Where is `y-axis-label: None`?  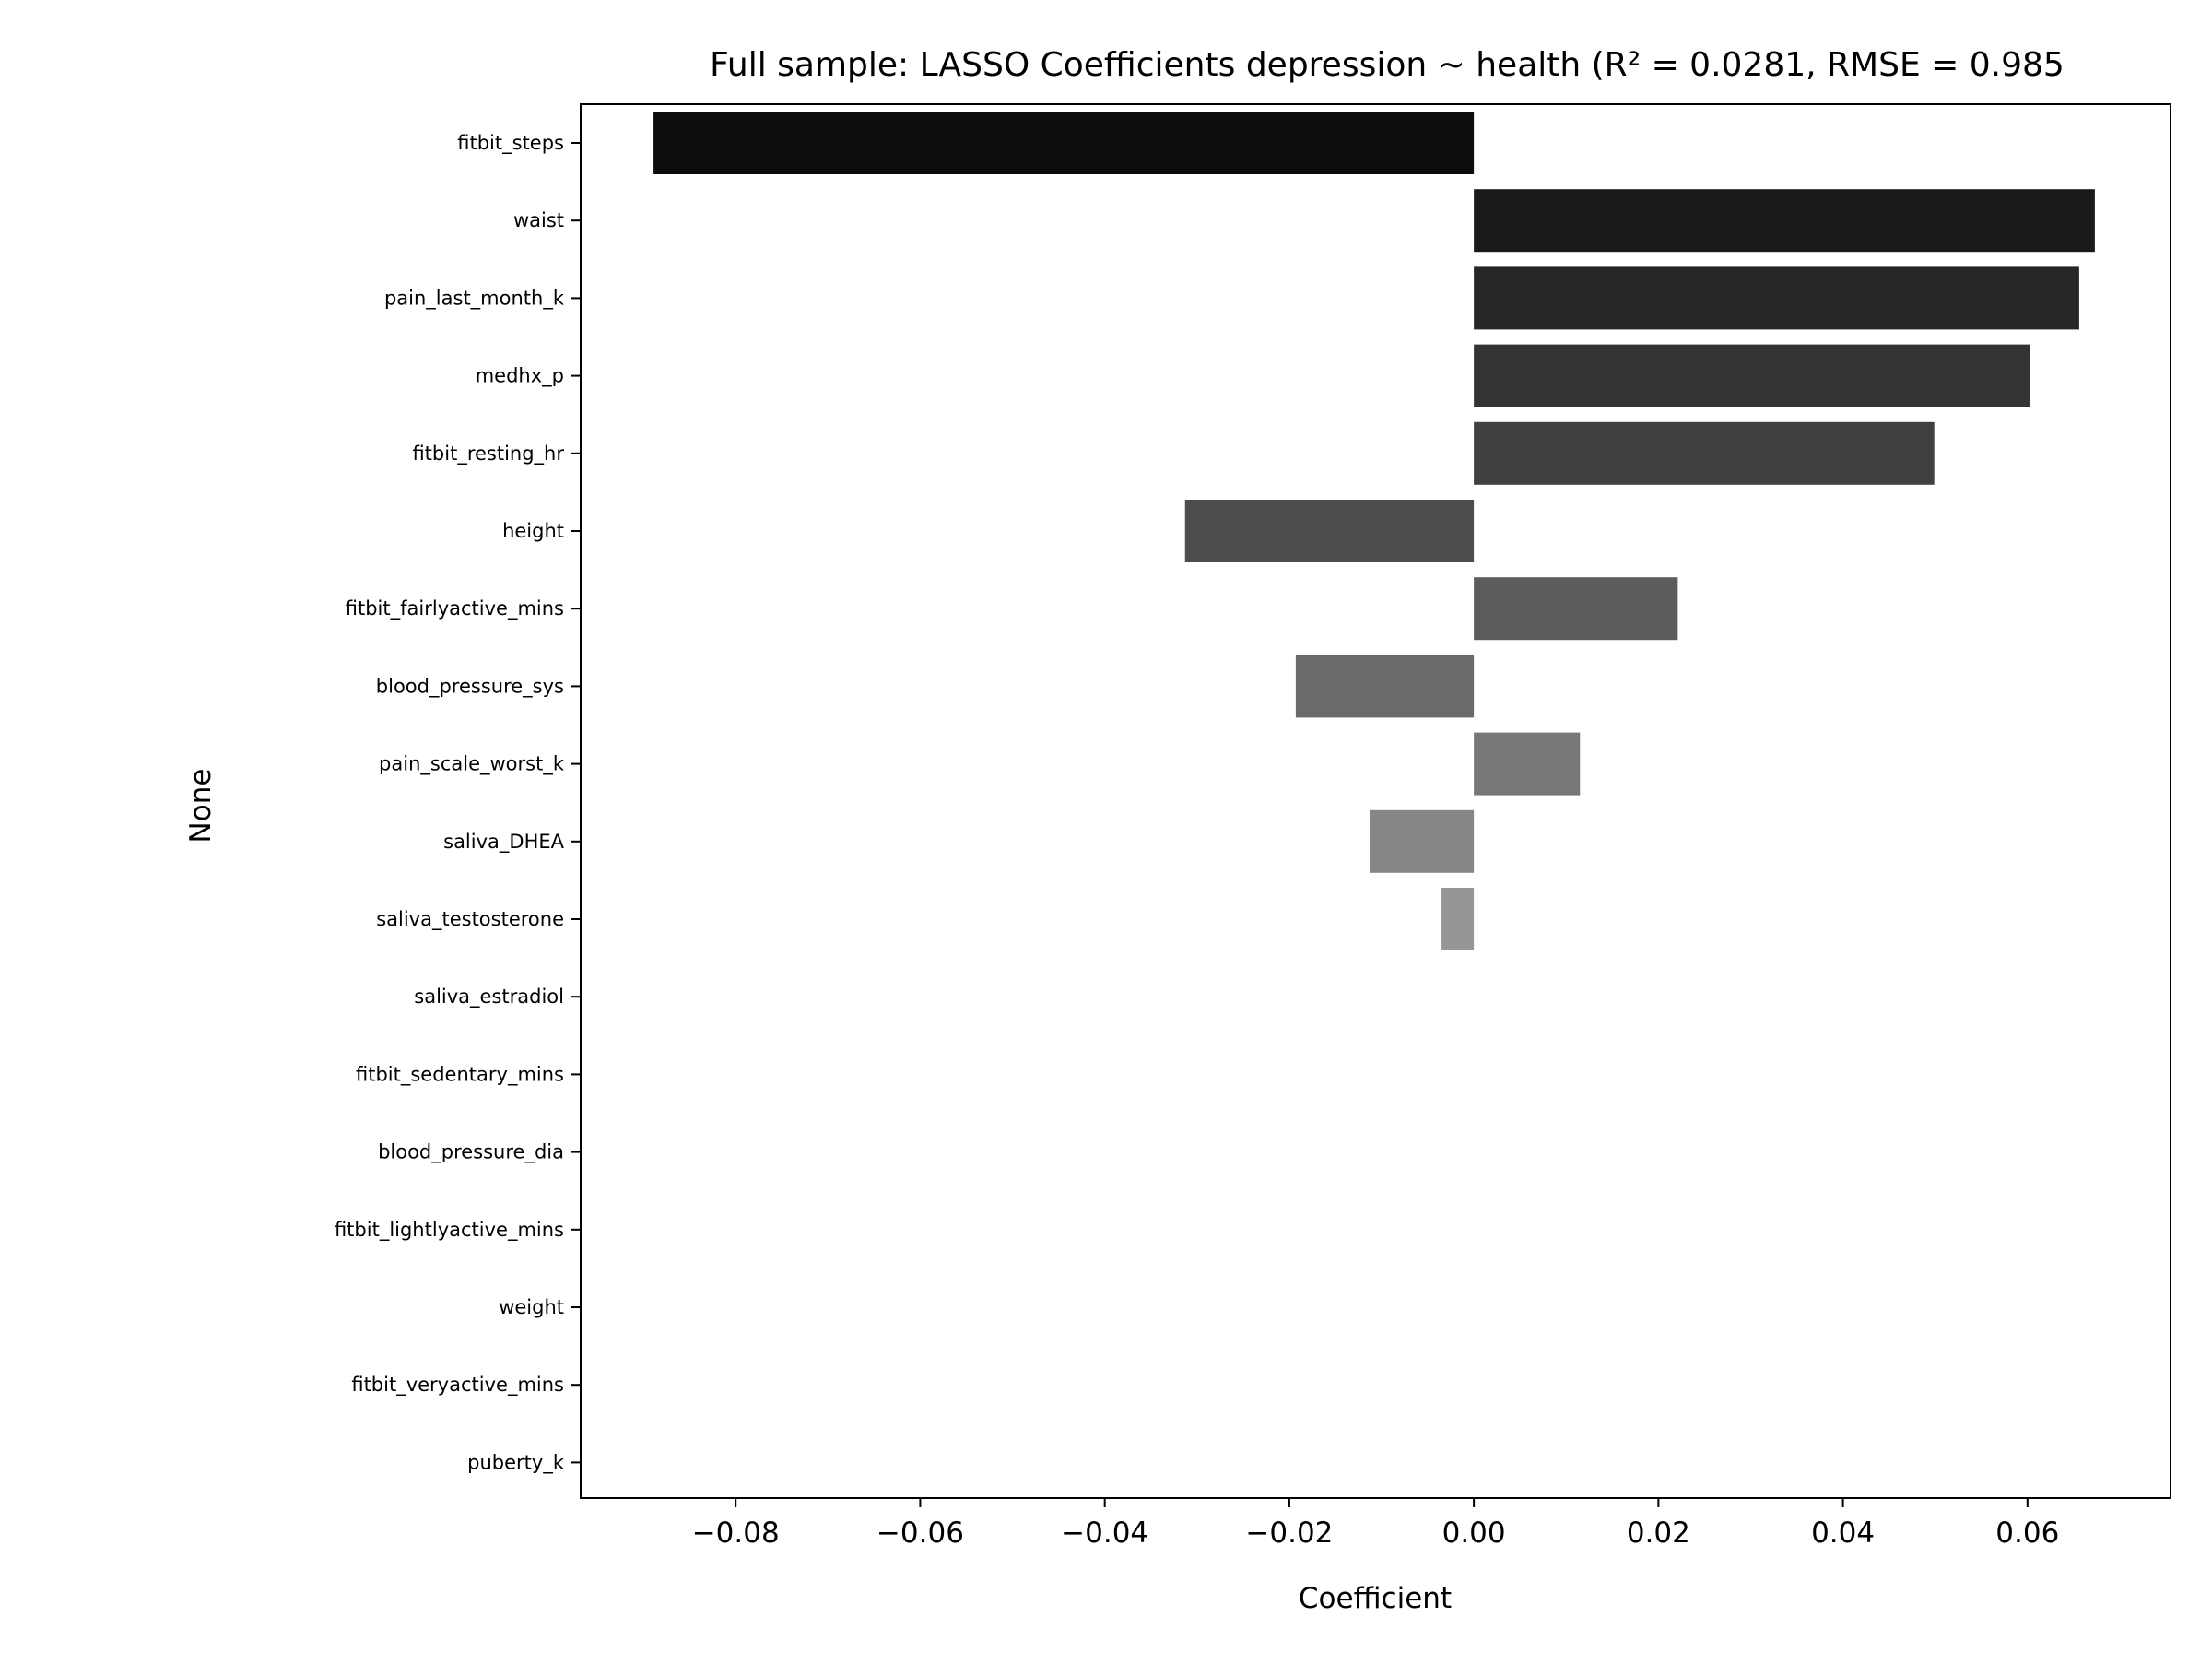 y-axis-label: None is located at coordinates (201, 806).